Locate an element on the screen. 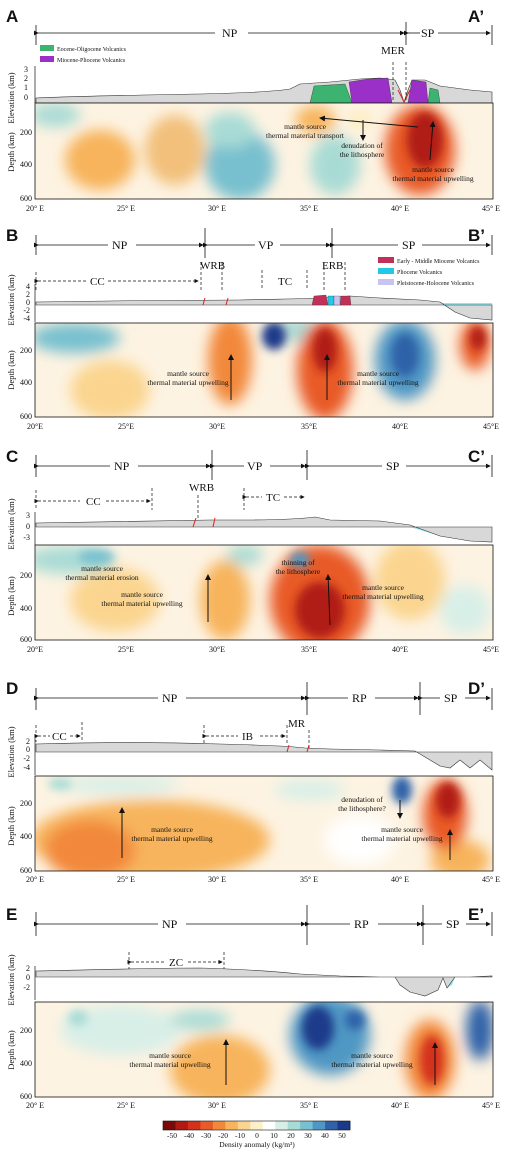  colorbar is located at coordinates (256, 1125).